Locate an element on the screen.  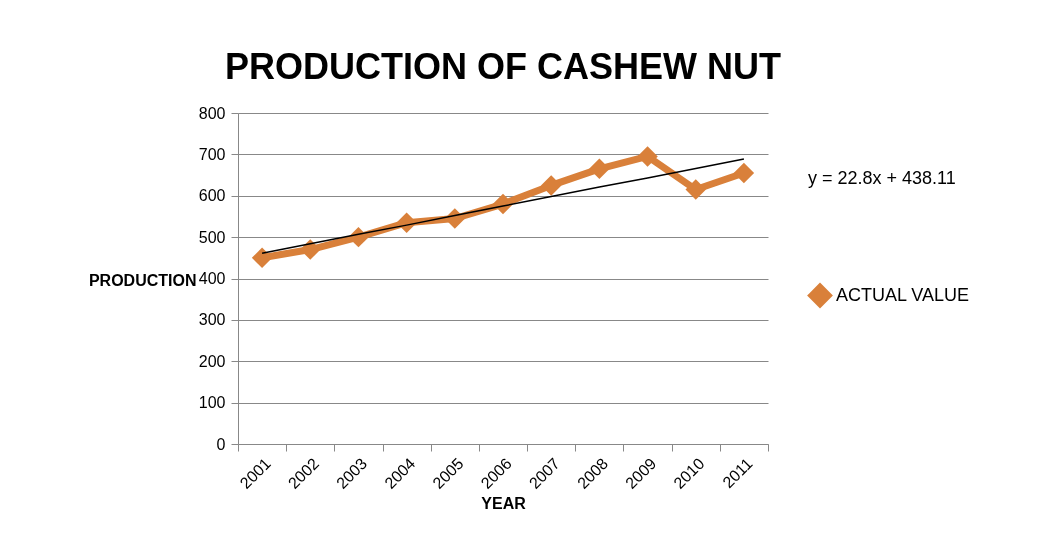
y-tick-label: 800 is located at coordinates (212, 113).